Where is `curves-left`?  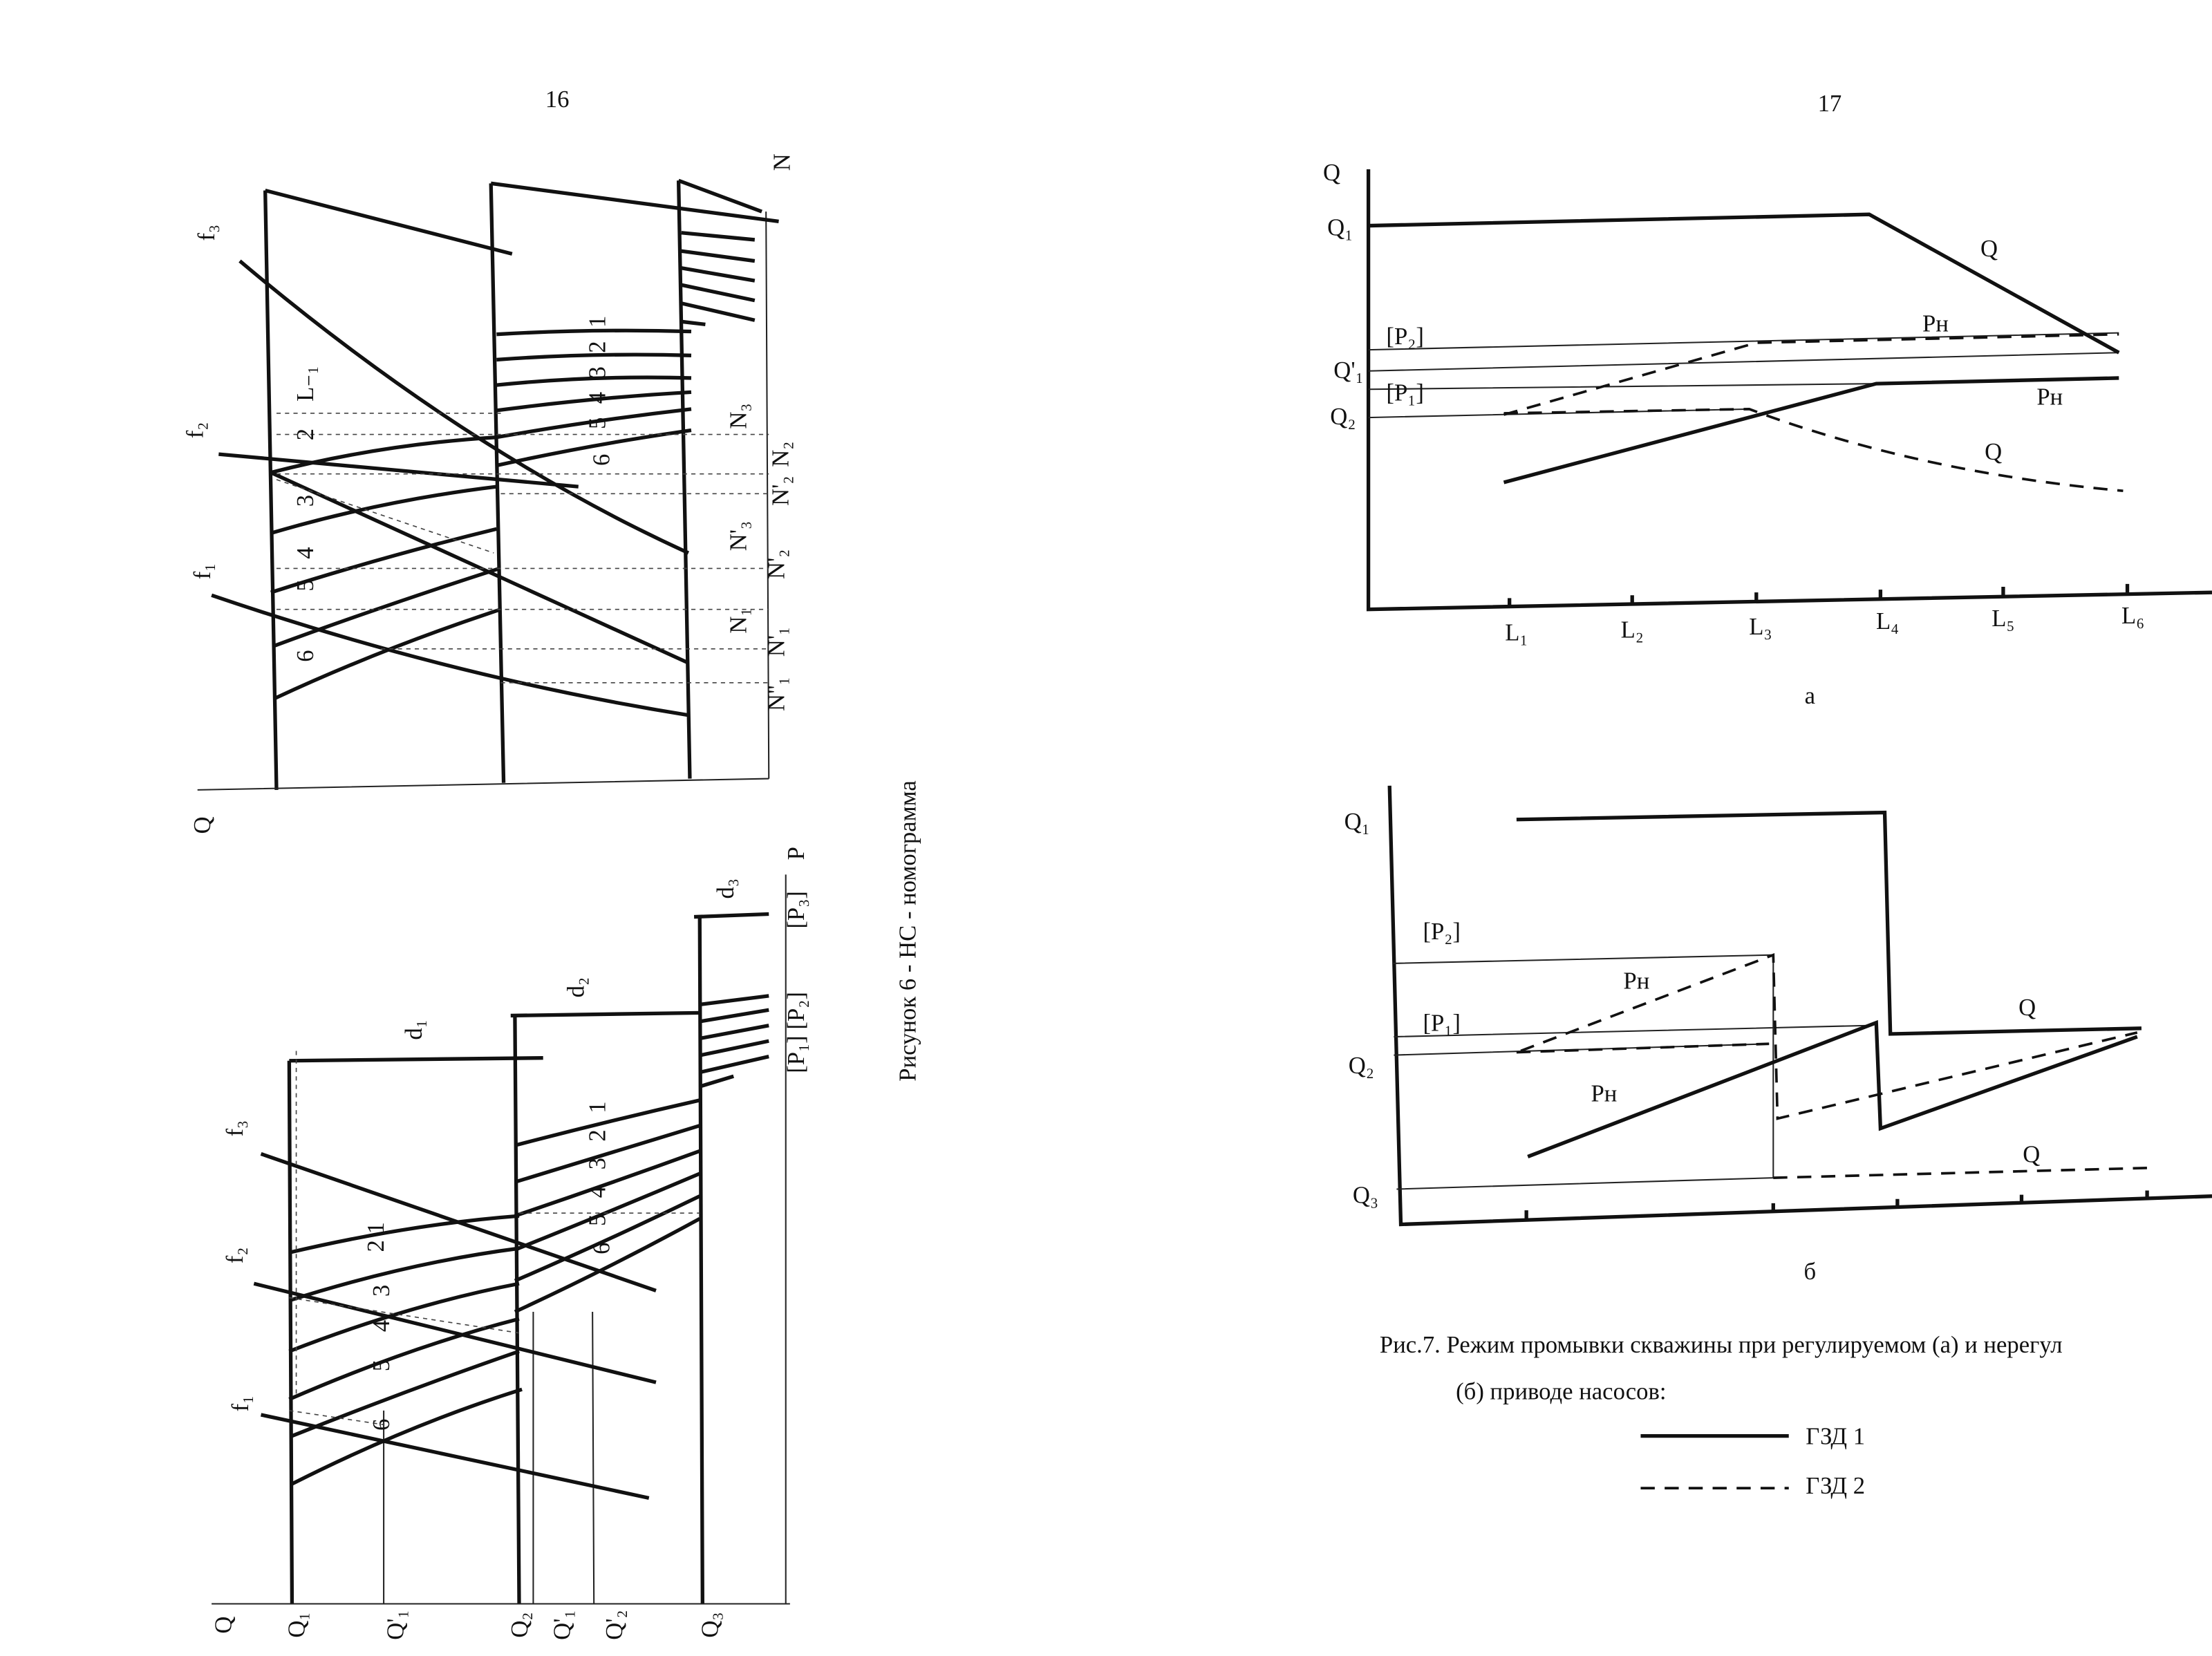
curves-left is located at coordinates (386, 567).